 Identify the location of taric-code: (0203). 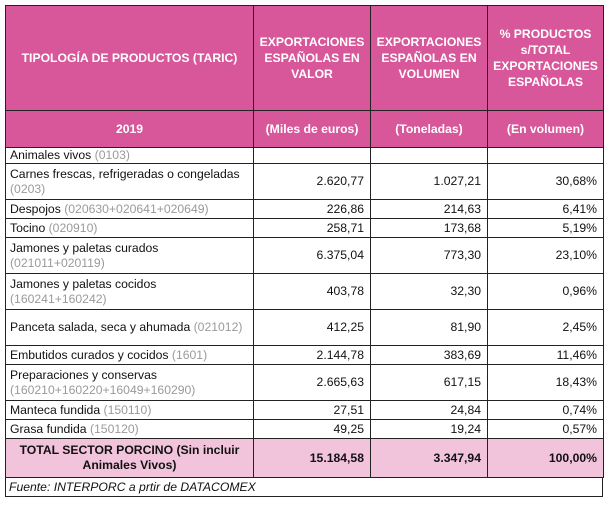
(28, 188).